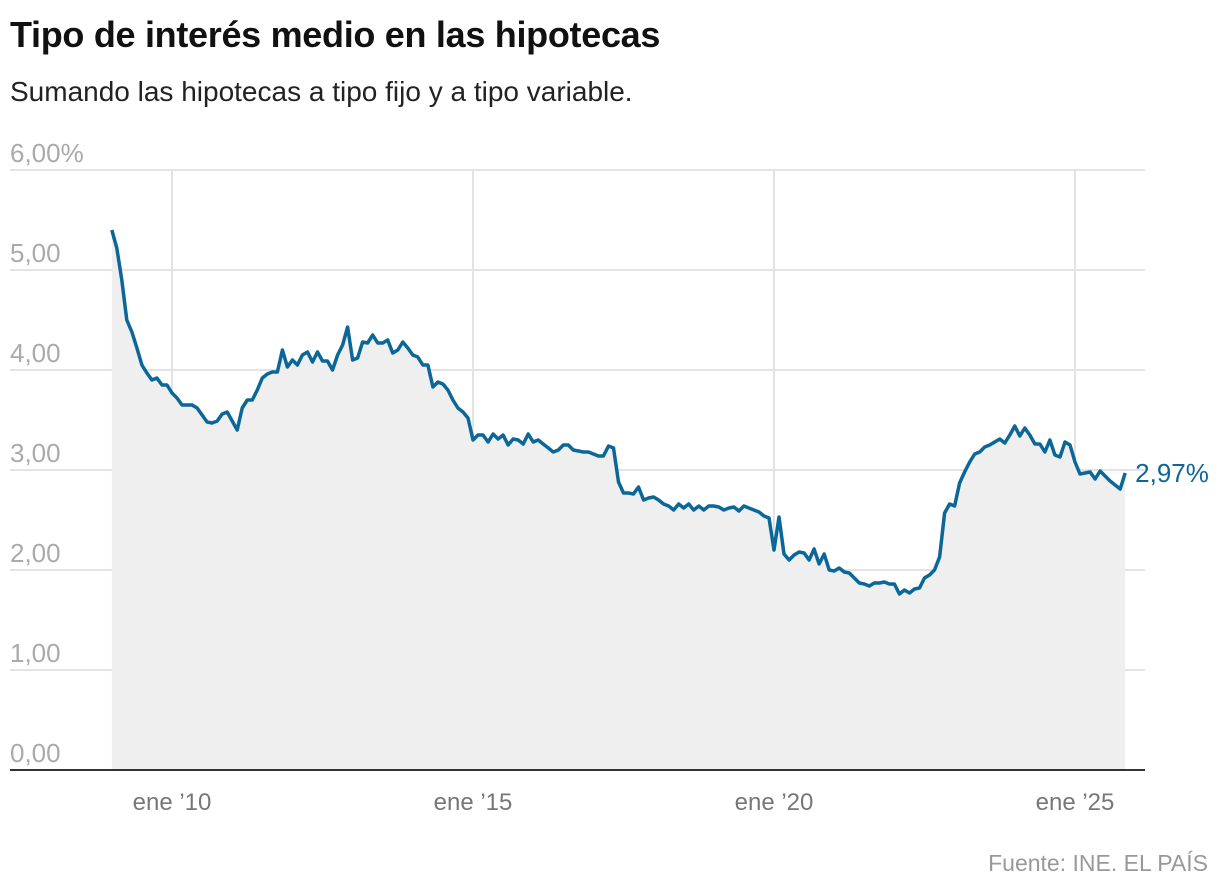 The width and height of the screenshot is (1220, 896). Describe the element at coordinates (335, 34) in the screenshot. I see `chart-title: Tipo de interés medio en las hipotecas` at that location.